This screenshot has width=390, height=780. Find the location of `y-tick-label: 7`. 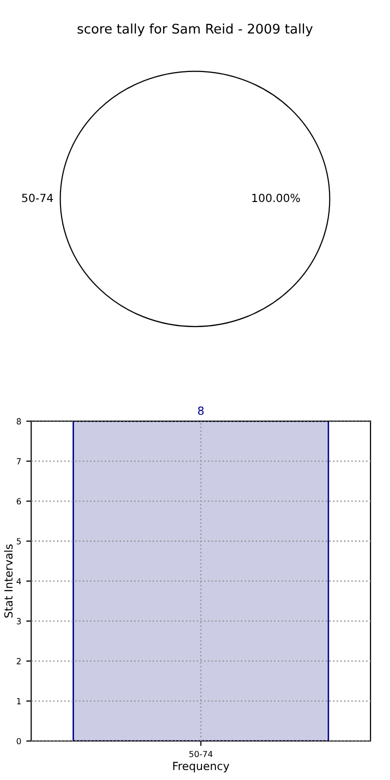

y-tick-label: 7 is located at coordinates (18, 461).